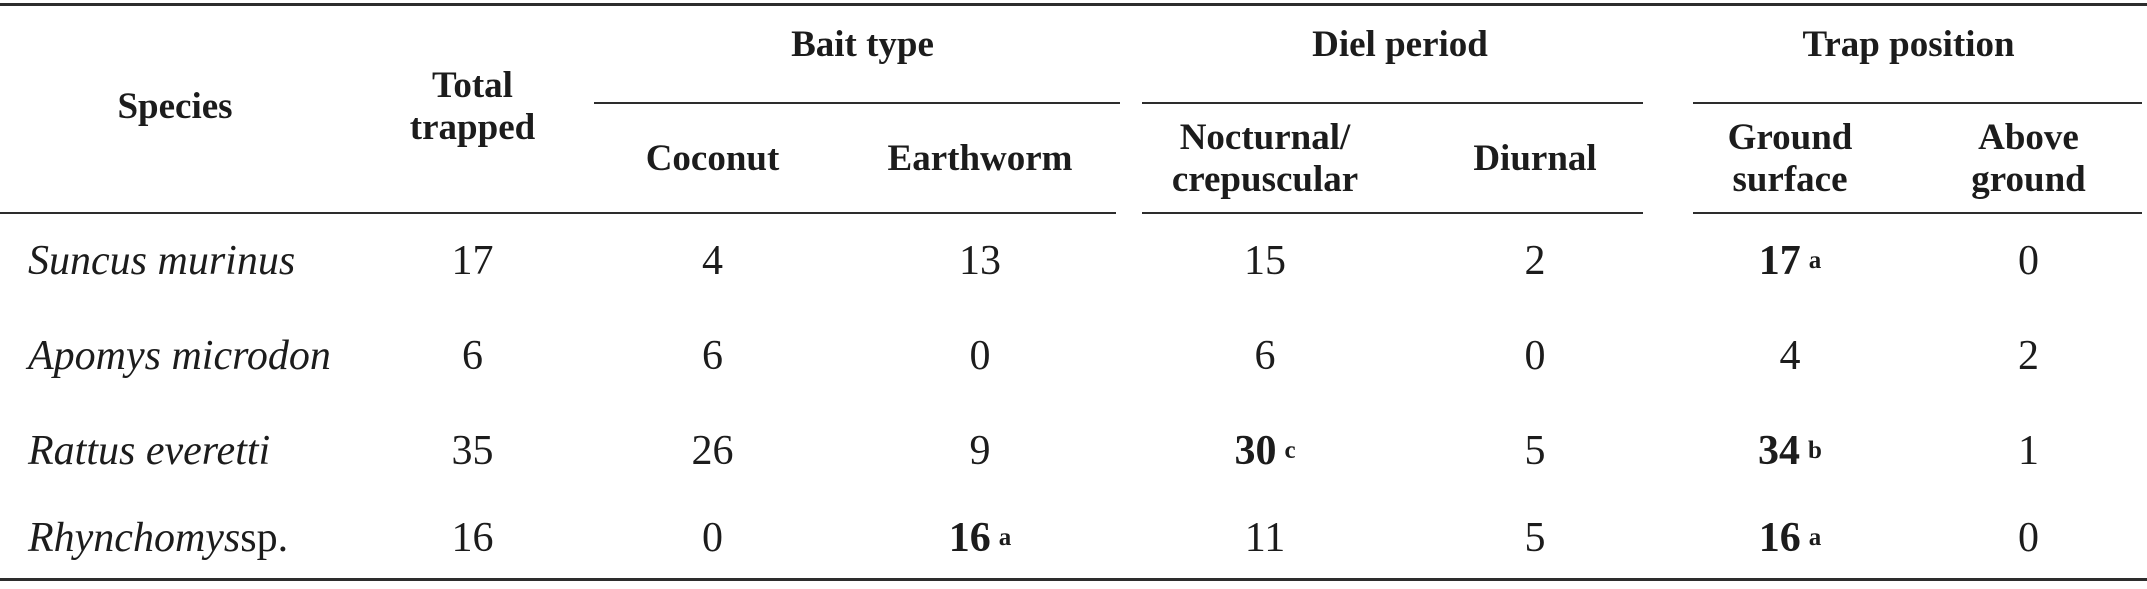 Image resolution: width=2147 pixels, height=589 pixels. I want to click on group-header-bait-type: Bait type, so click(862, 52).